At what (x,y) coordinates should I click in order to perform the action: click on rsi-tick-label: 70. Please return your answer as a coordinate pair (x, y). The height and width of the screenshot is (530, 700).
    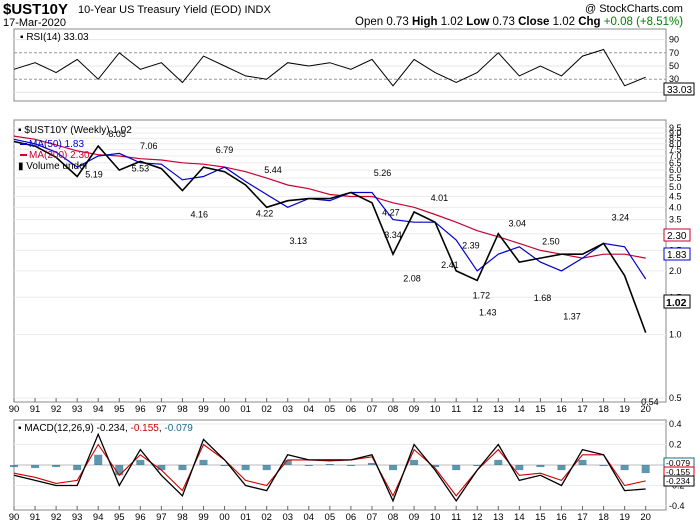
    Looking at the image, I should click on (674, 53).